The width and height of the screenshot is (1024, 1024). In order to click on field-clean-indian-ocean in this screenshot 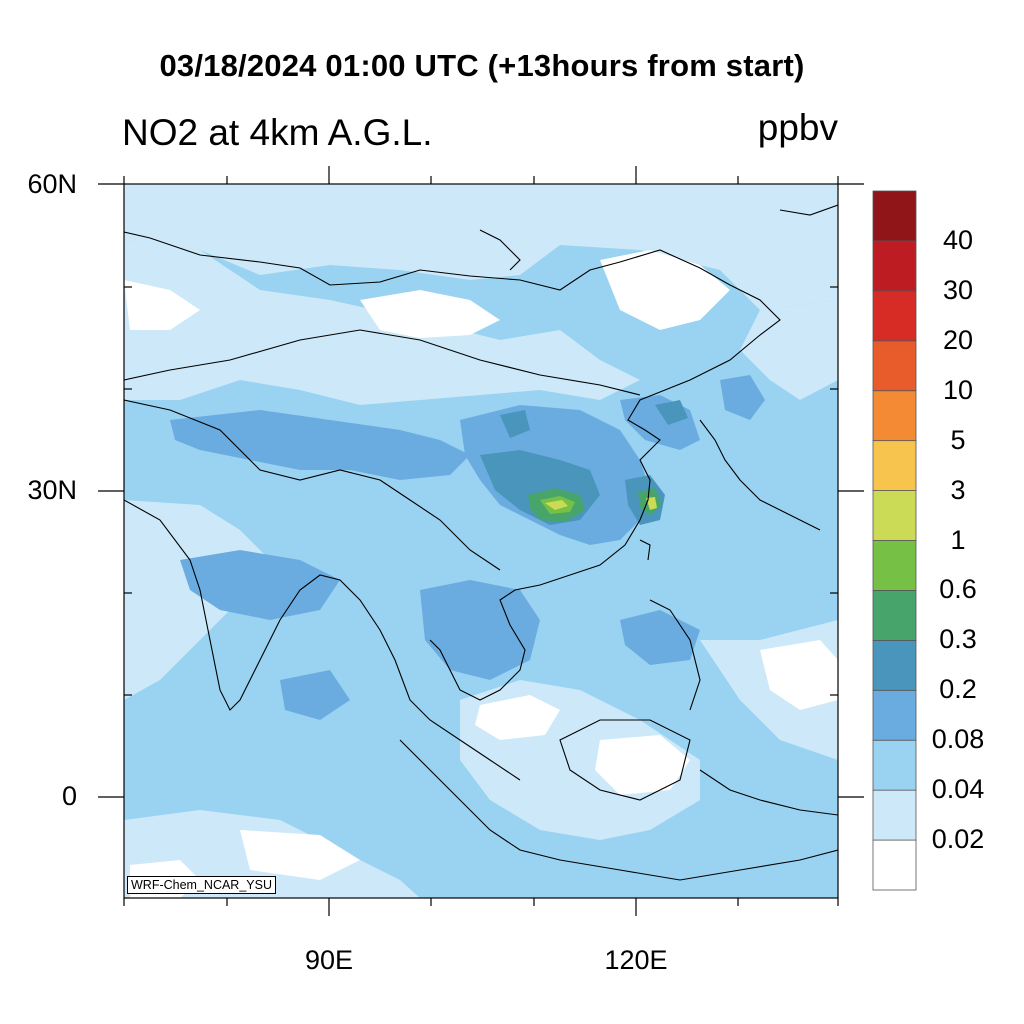, I will do `click(300, 855)`.